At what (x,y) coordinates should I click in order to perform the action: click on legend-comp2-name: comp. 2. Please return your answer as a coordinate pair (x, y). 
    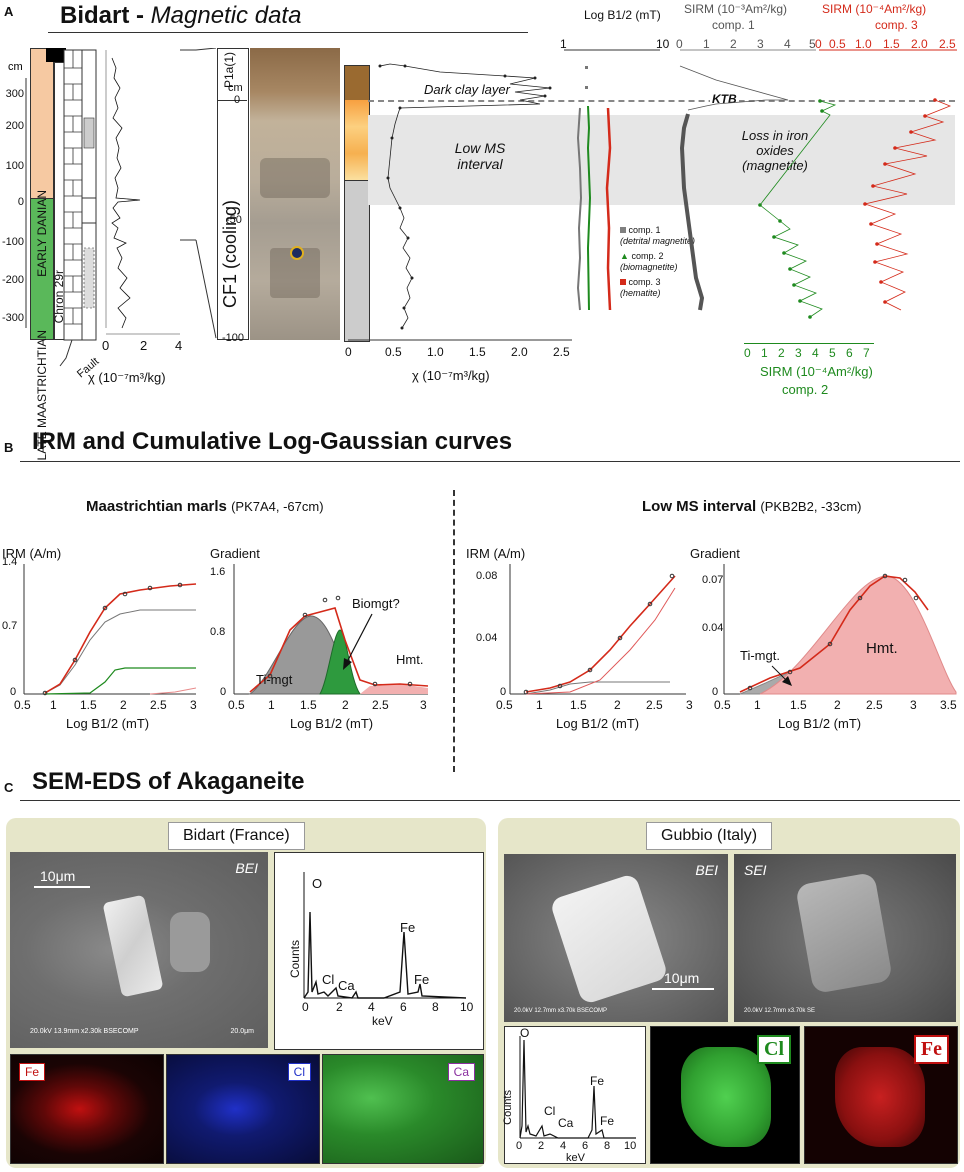
    Looking at the image, I should click on (647, 256).